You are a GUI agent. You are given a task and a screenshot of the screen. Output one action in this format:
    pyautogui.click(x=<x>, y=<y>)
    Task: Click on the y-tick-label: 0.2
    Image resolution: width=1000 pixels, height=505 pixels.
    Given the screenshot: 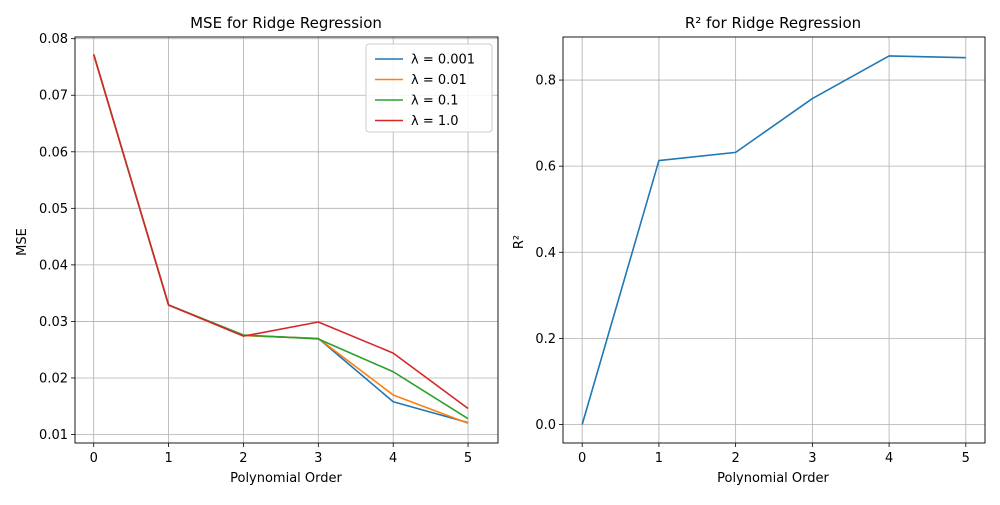 What is the action you would take?
    pyautogui.click(x=545, y=339)
    